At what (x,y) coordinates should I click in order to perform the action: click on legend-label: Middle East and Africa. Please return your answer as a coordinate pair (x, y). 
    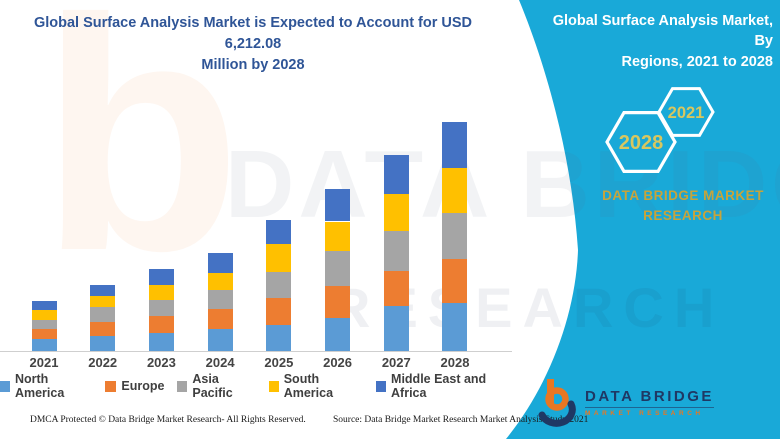
    Looking at the image, I should click on (439, 386).